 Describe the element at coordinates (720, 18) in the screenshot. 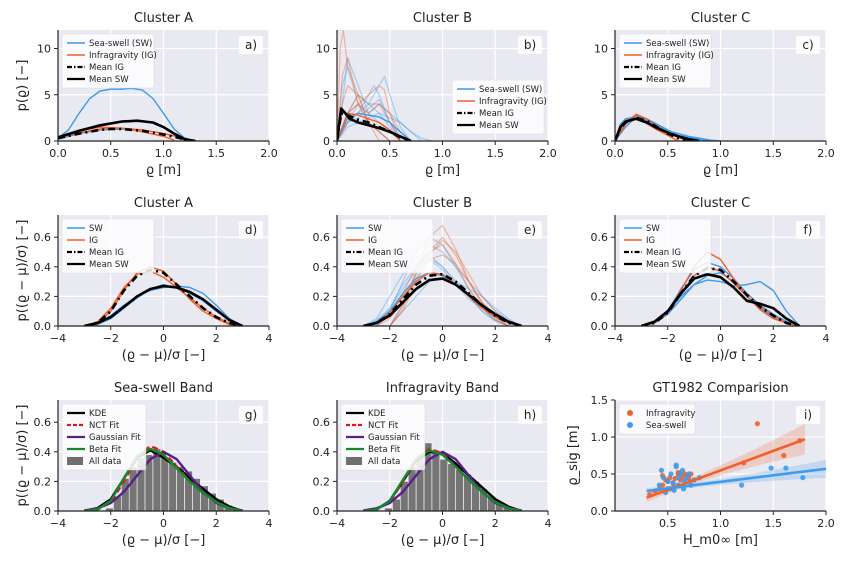

I see `panel-title: Cluster C` at that location.